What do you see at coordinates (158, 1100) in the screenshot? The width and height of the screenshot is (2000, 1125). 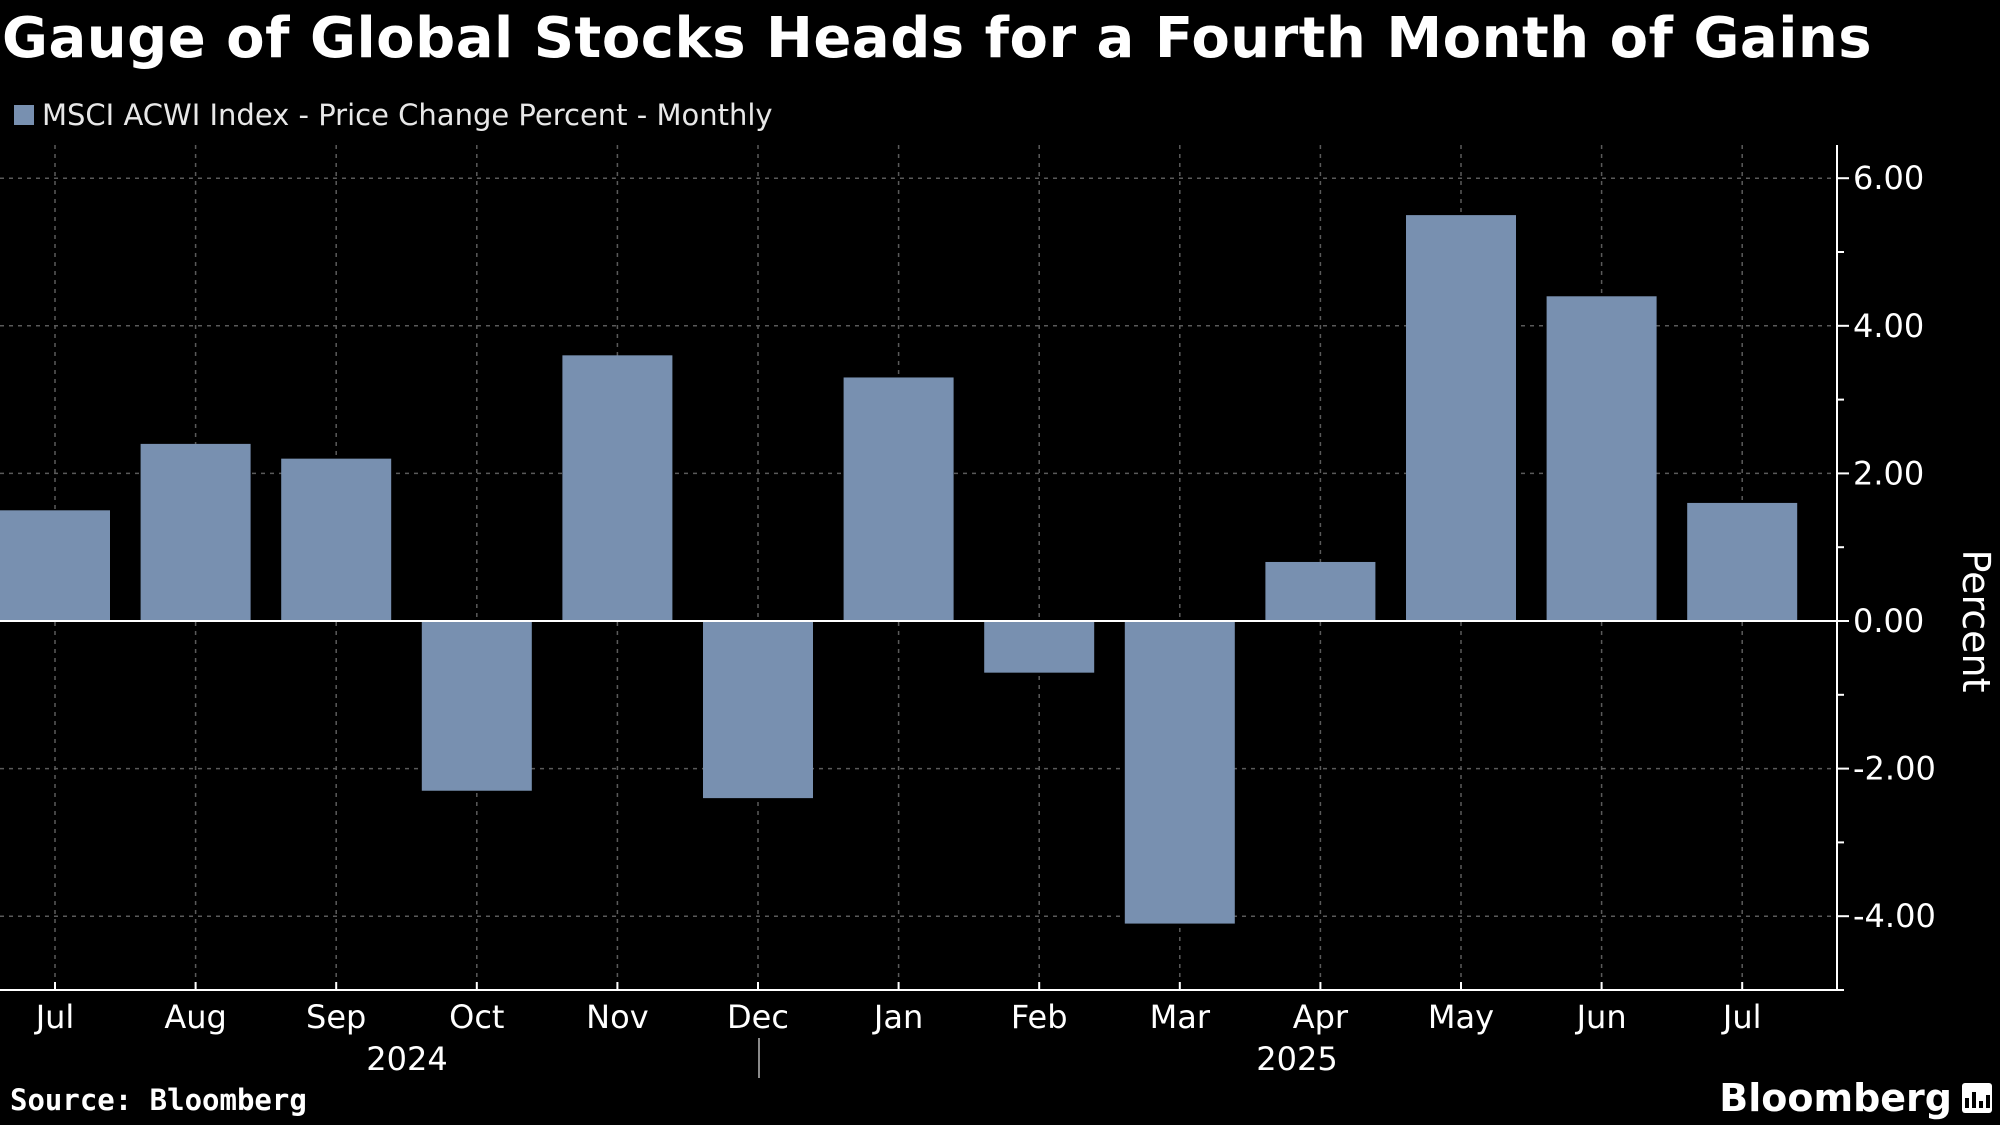 I see `source-note: Source: Bloomberg` at bounding box center [158, 1100].